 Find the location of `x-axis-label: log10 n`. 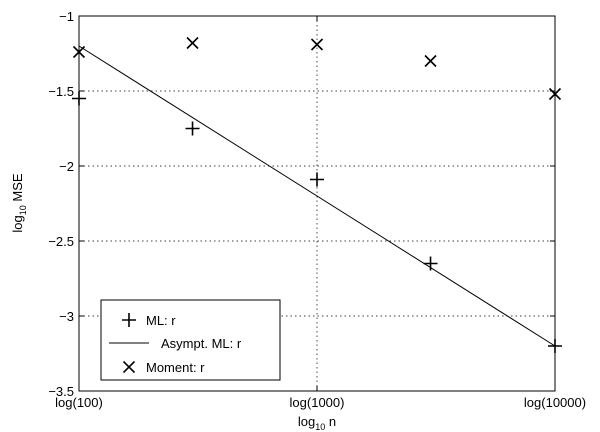

x-axis-label: log10 n is located at coordinates (317, 423).